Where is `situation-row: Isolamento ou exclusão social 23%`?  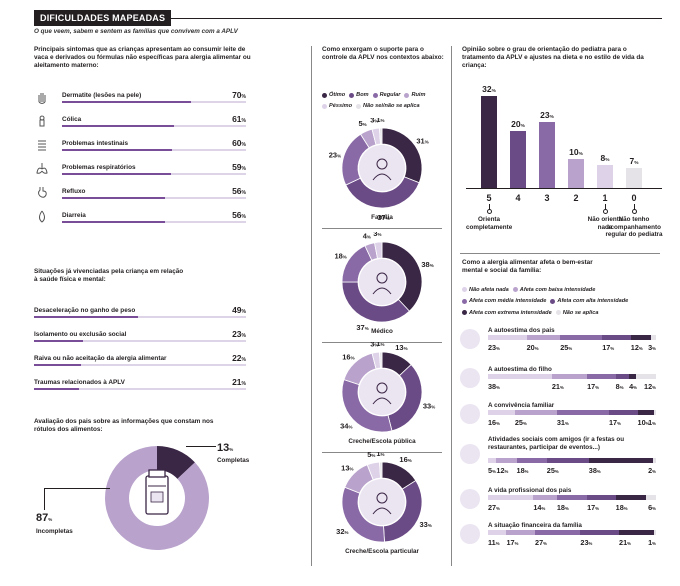
situation-row: Isolamento ou exclusão social 23% is located at coordinates (140, 339).